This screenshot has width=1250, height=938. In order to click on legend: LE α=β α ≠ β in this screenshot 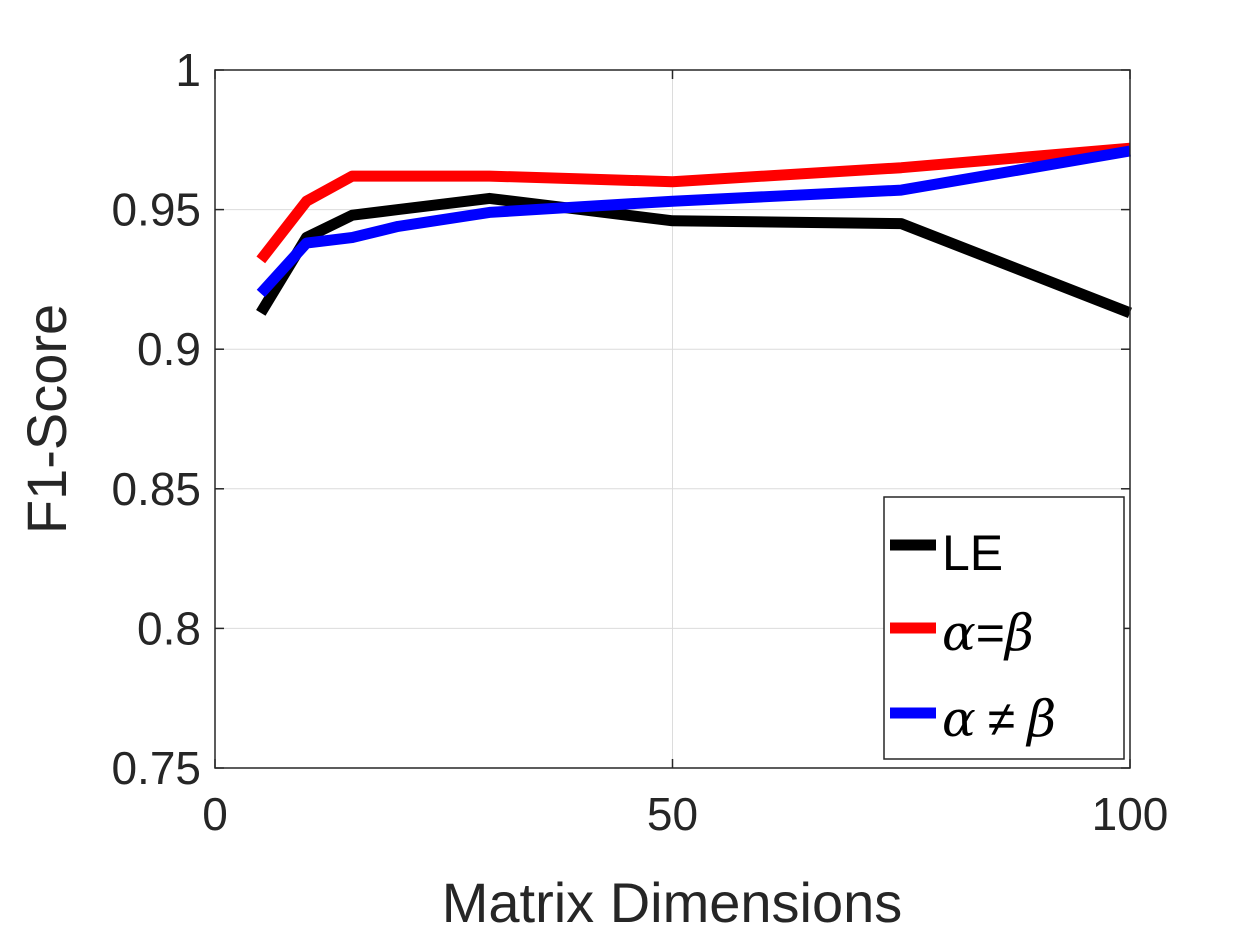, I will do `click(1004, 628)`.